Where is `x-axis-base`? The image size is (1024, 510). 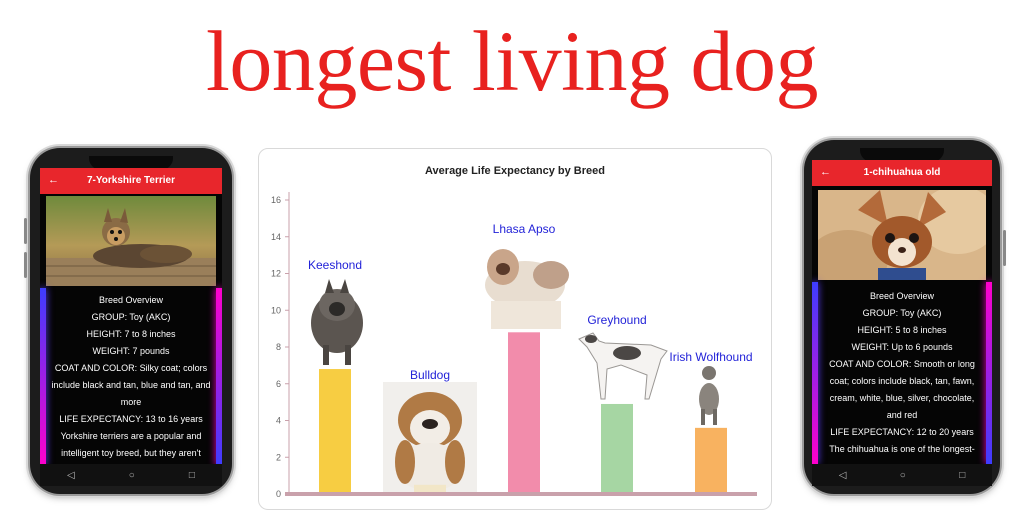
x-axis-base is located at coordinates (521, 494).